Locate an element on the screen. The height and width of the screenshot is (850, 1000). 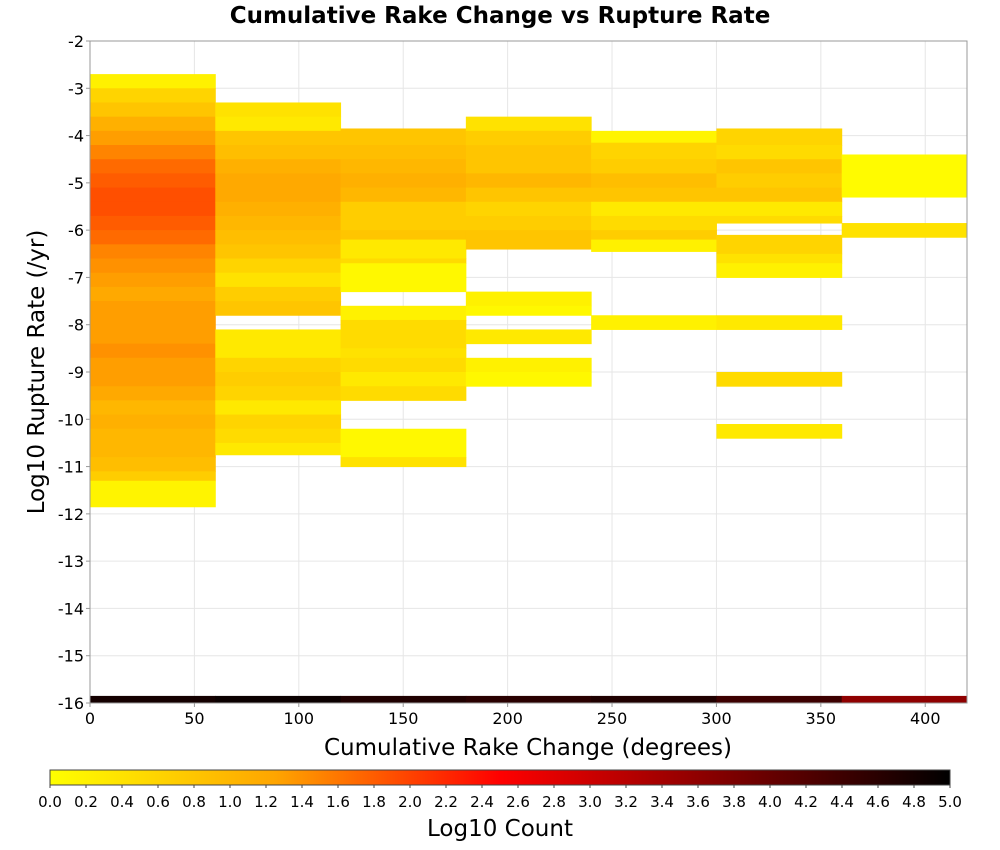
colorbar-tick-label: 0.4 is located at coordinates (122, 802).